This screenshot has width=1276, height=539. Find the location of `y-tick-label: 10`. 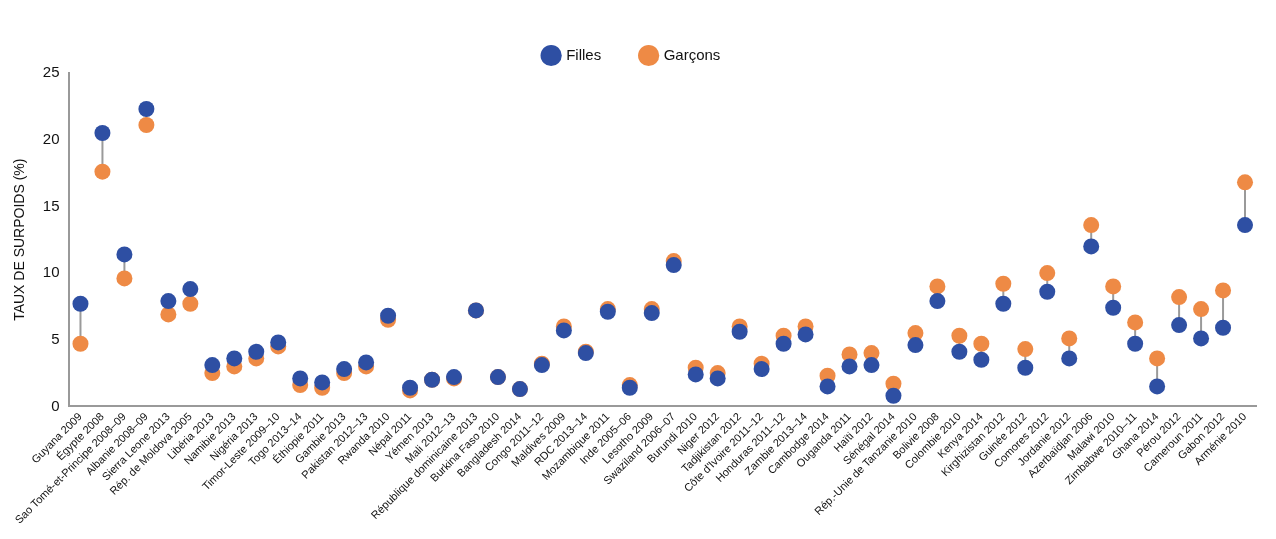

y-tick-label: 10 is located at coordinates (51, 272).